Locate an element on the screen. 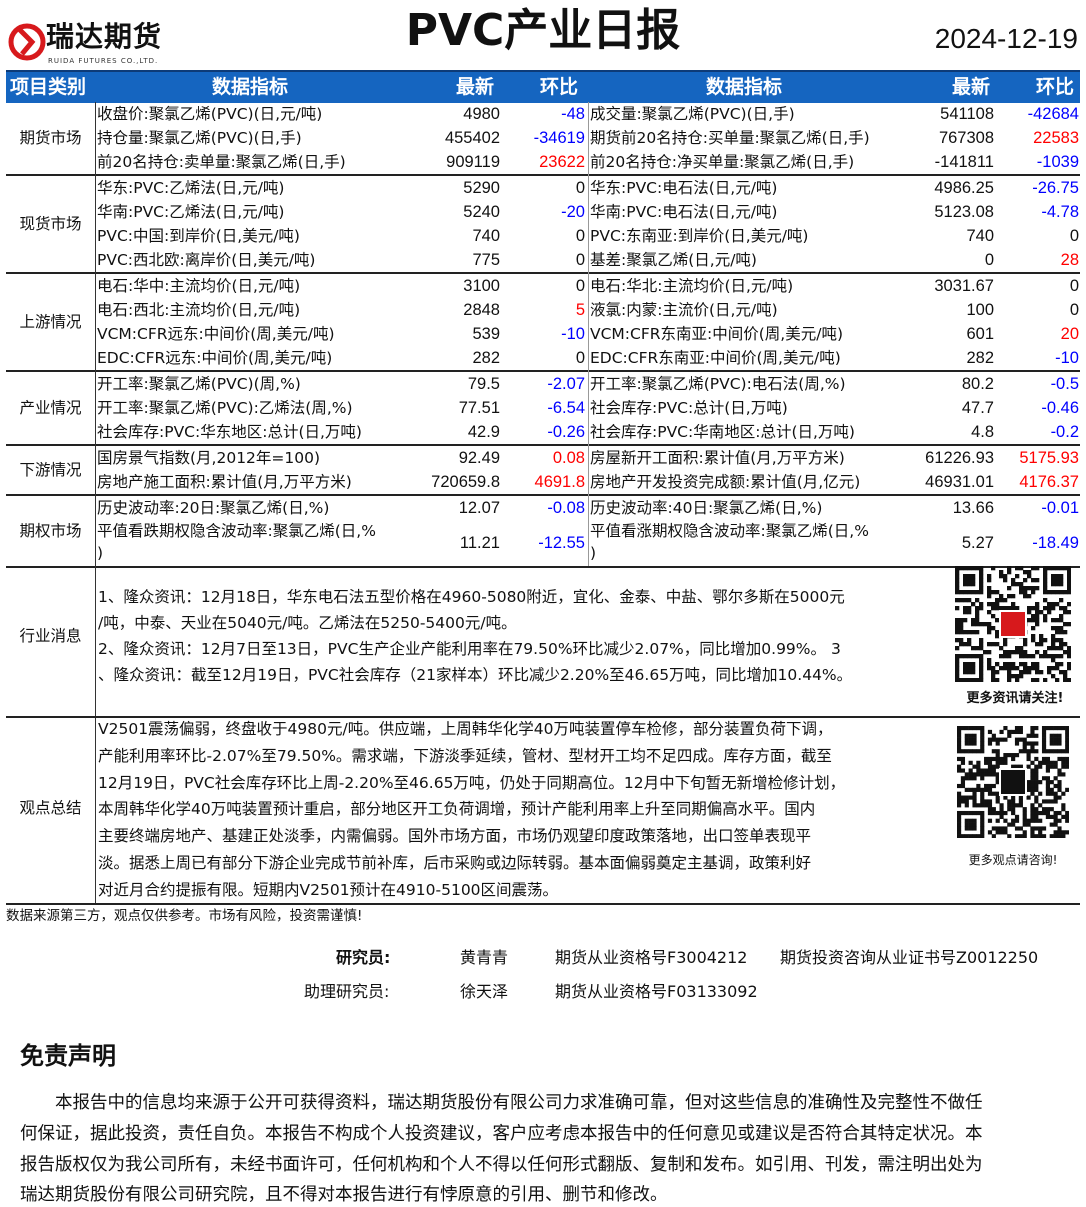  latest-value: 4980 is located at coordinates (481, 114).